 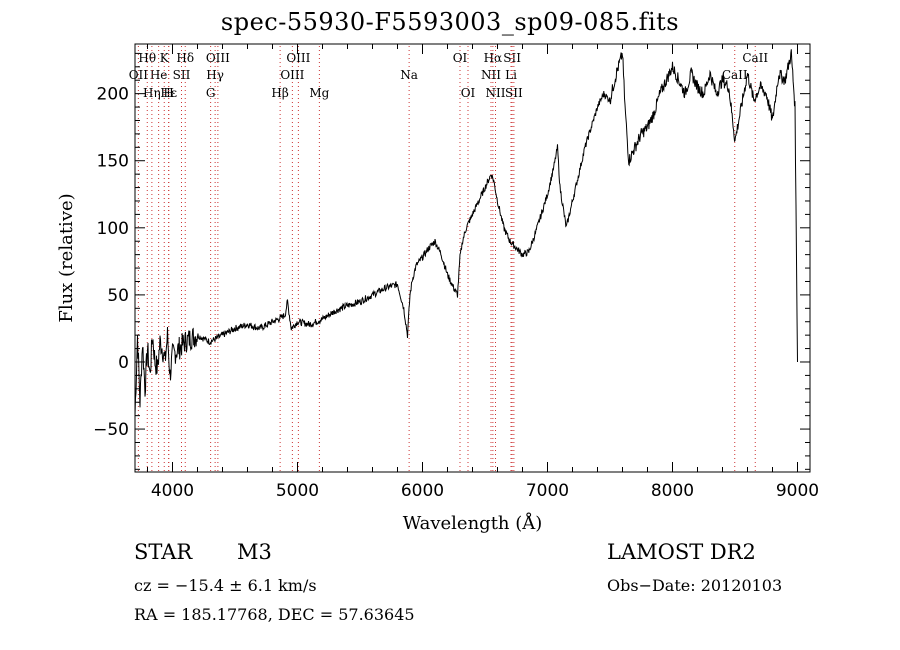 I want to click on survey-name: LAMOST DR2, so click(x=681, y=552).